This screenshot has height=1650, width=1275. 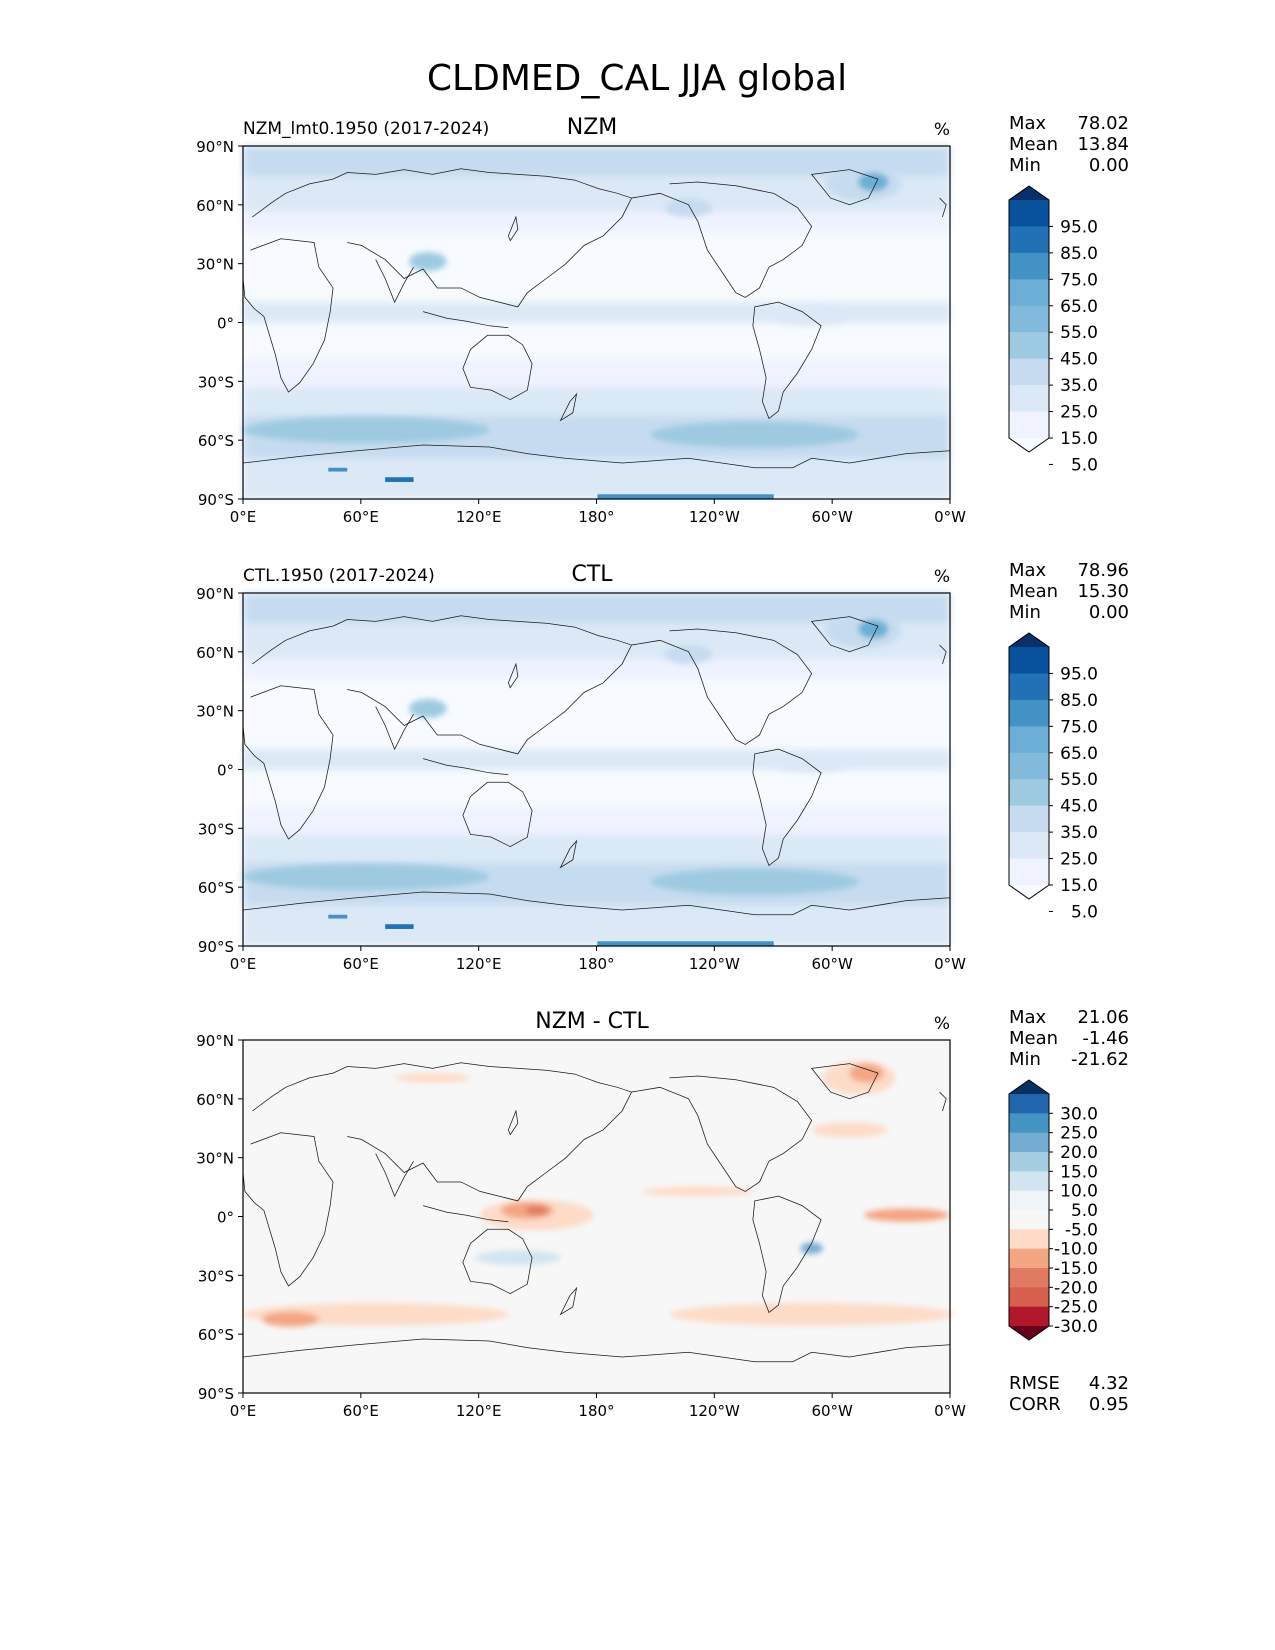 What do you see at coordinates (216, 1394) in the screenshot?
I see `lat-tick-label: 90°S` at bounding box center [216, 1394].